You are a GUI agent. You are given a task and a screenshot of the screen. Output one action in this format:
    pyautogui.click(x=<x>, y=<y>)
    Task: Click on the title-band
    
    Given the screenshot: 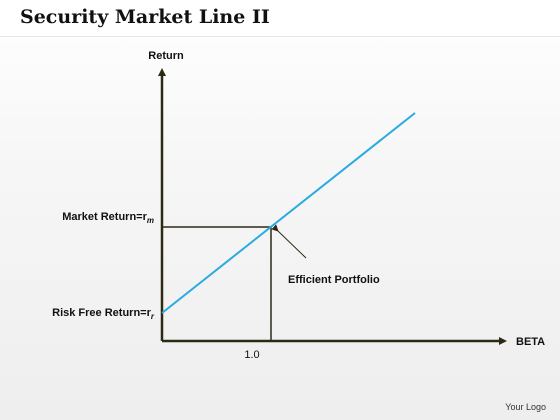 What is the action you would take?
    pyautogui.click(x=280, y=18)
    